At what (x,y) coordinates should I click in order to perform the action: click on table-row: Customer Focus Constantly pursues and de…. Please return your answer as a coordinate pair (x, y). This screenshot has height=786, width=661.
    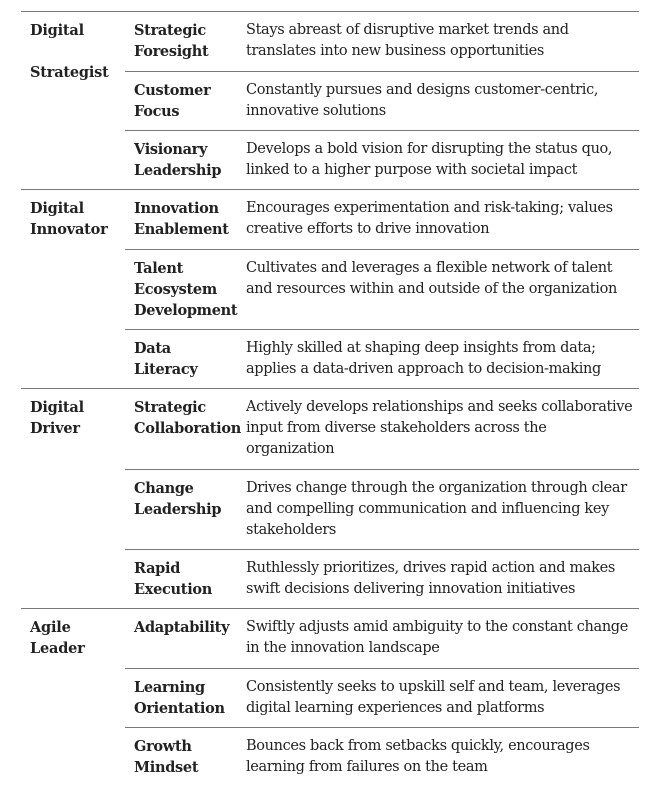
    Looking at the image, I should click on (382, 100).